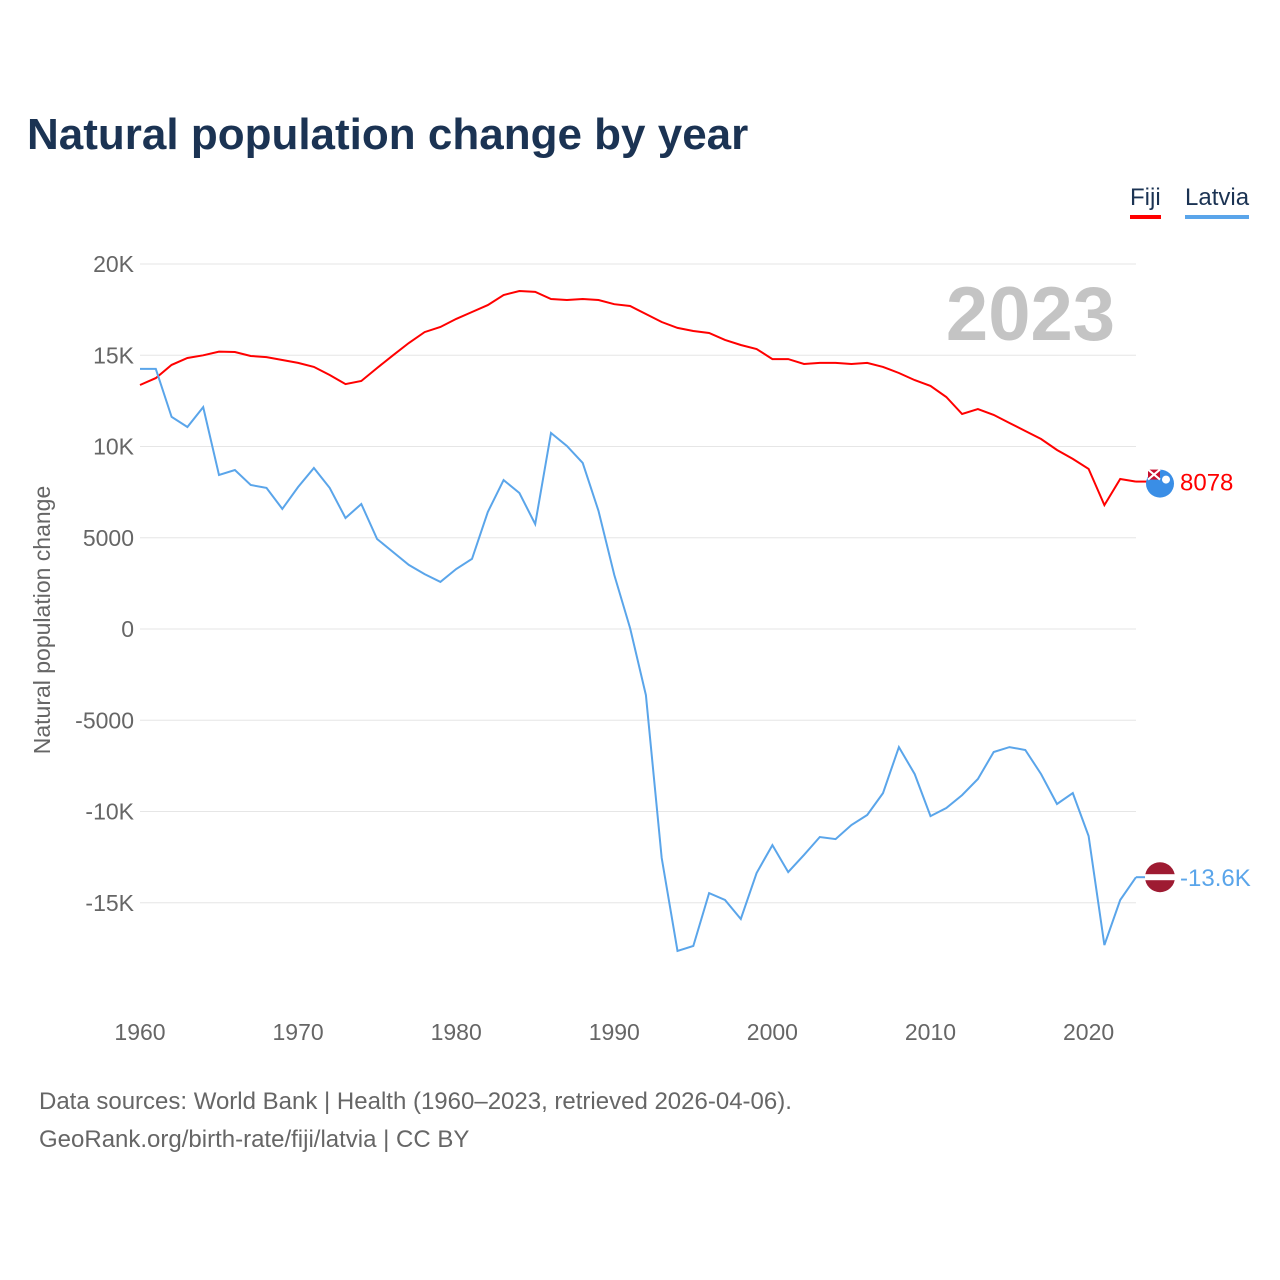 The height and width of the screenshot is (1280, 1280). Describe the element at coordinates (1145, 201) in the screenshot. I see `legend-fiji: Fiji` at that location.